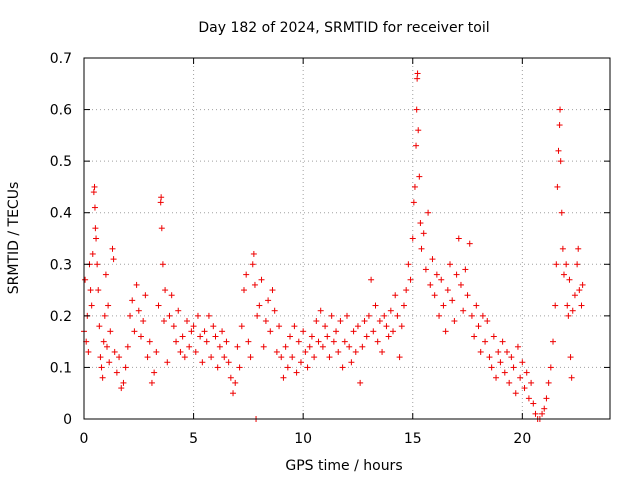 Image resolution: width=640 pixels, height=480 pixels. I want to click on y-tick-label: 0.2, so click(61, 317).